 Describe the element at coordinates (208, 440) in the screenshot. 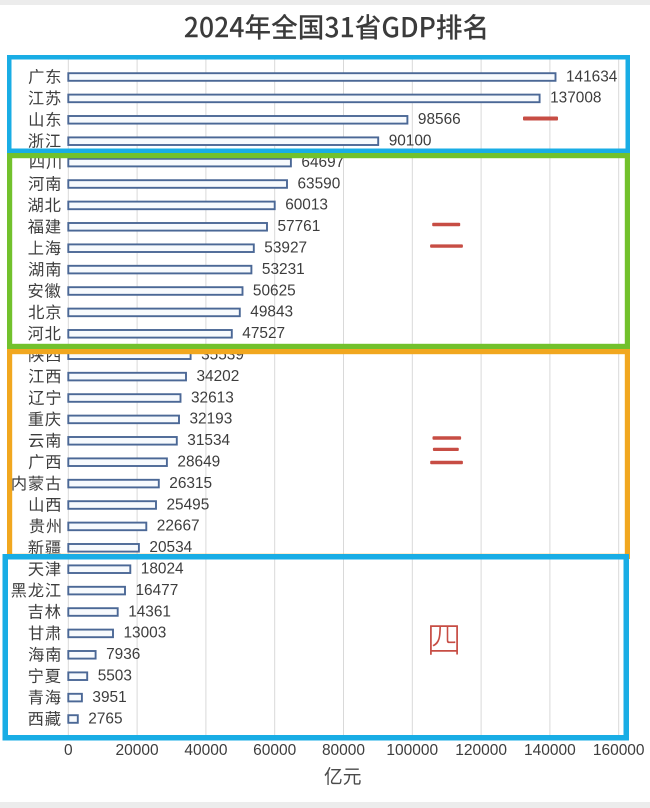

I see `svg-text: 31534` at that location.